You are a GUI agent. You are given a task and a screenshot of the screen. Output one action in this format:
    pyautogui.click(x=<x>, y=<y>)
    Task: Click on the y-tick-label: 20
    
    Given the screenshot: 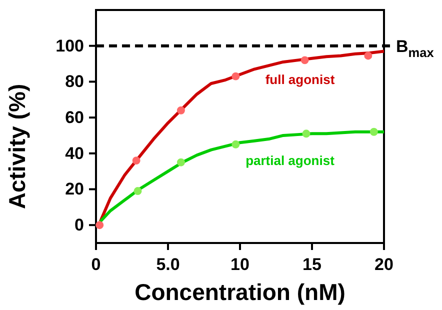 What is the action you would take?
    pyautogui.click(x=74, y=189)
    